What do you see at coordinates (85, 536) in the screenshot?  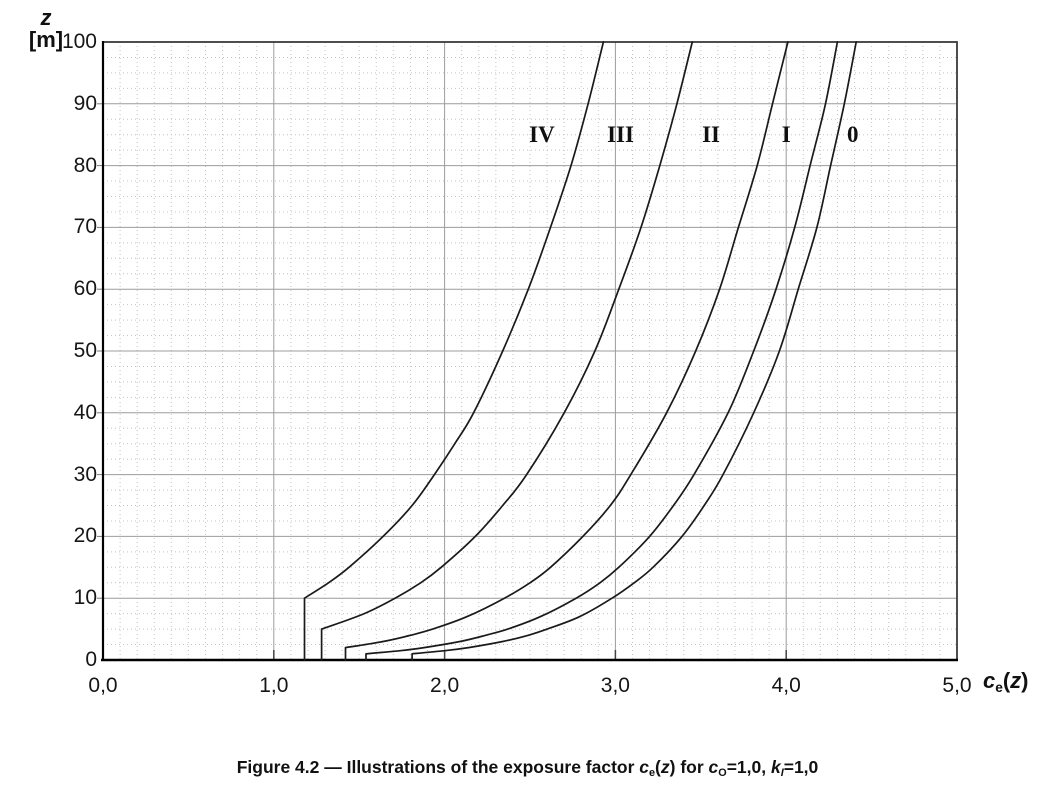 I see `y-tick-label: 20` at bounding box center [85, 536].